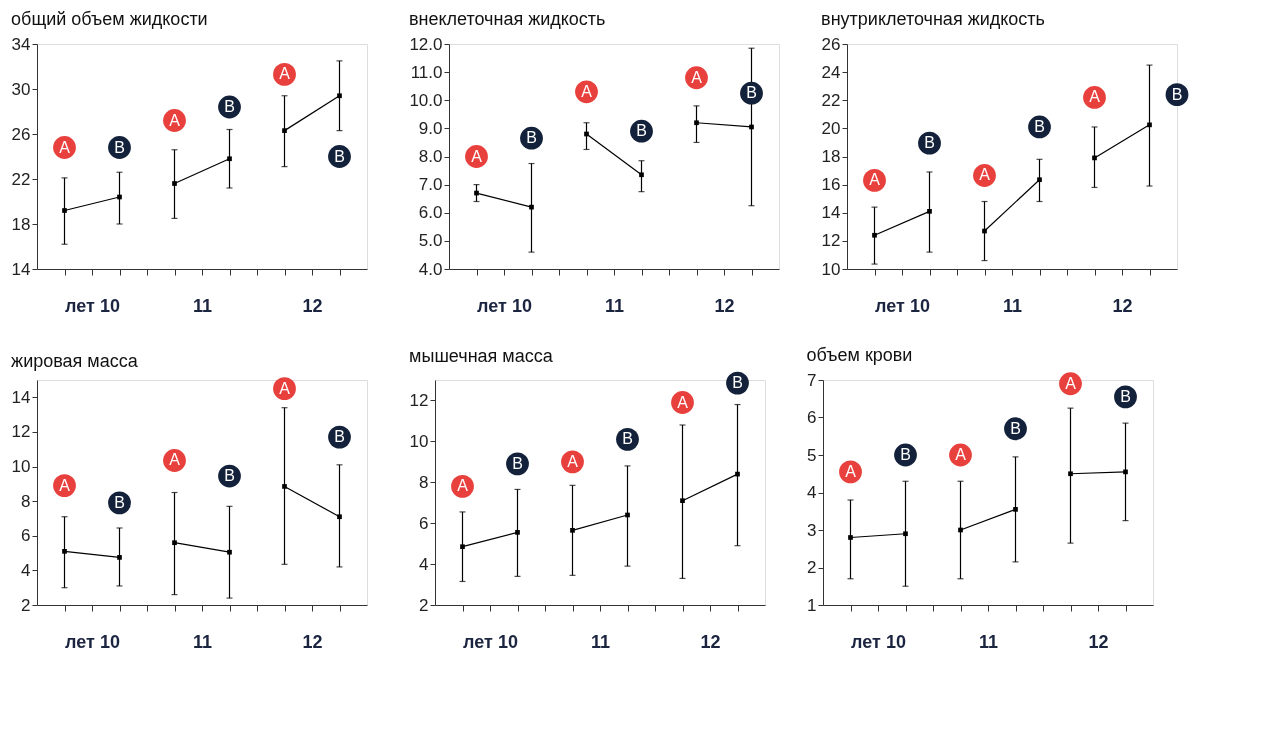 Image resolution: width=1281 pixels, height=731 pixels. What do you see at coordinates (812, 455) in the screenshot?
I see `y-tick-label: 5` at bounding box center [812, 455].